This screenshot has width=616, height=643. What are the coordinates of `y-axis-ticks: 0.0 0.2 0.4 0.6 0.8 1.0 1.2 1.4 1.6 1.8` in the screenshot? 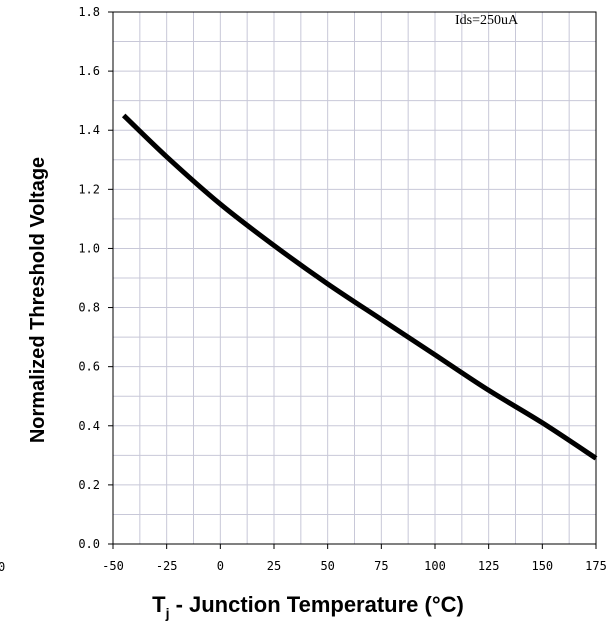 It's located at (95, 278).